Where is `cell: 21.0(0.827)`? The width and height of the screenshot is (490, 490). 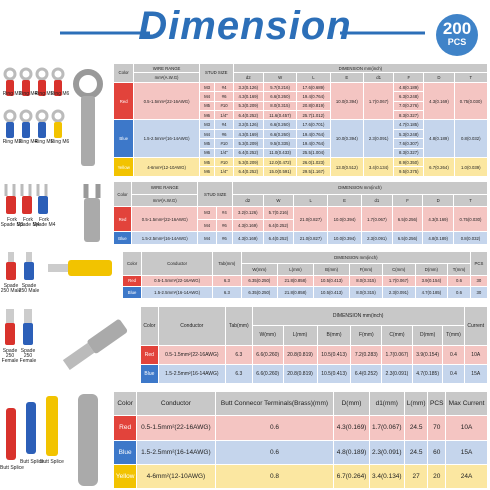 cell: 21.0(0.827) is located at coordinates (311, 238).